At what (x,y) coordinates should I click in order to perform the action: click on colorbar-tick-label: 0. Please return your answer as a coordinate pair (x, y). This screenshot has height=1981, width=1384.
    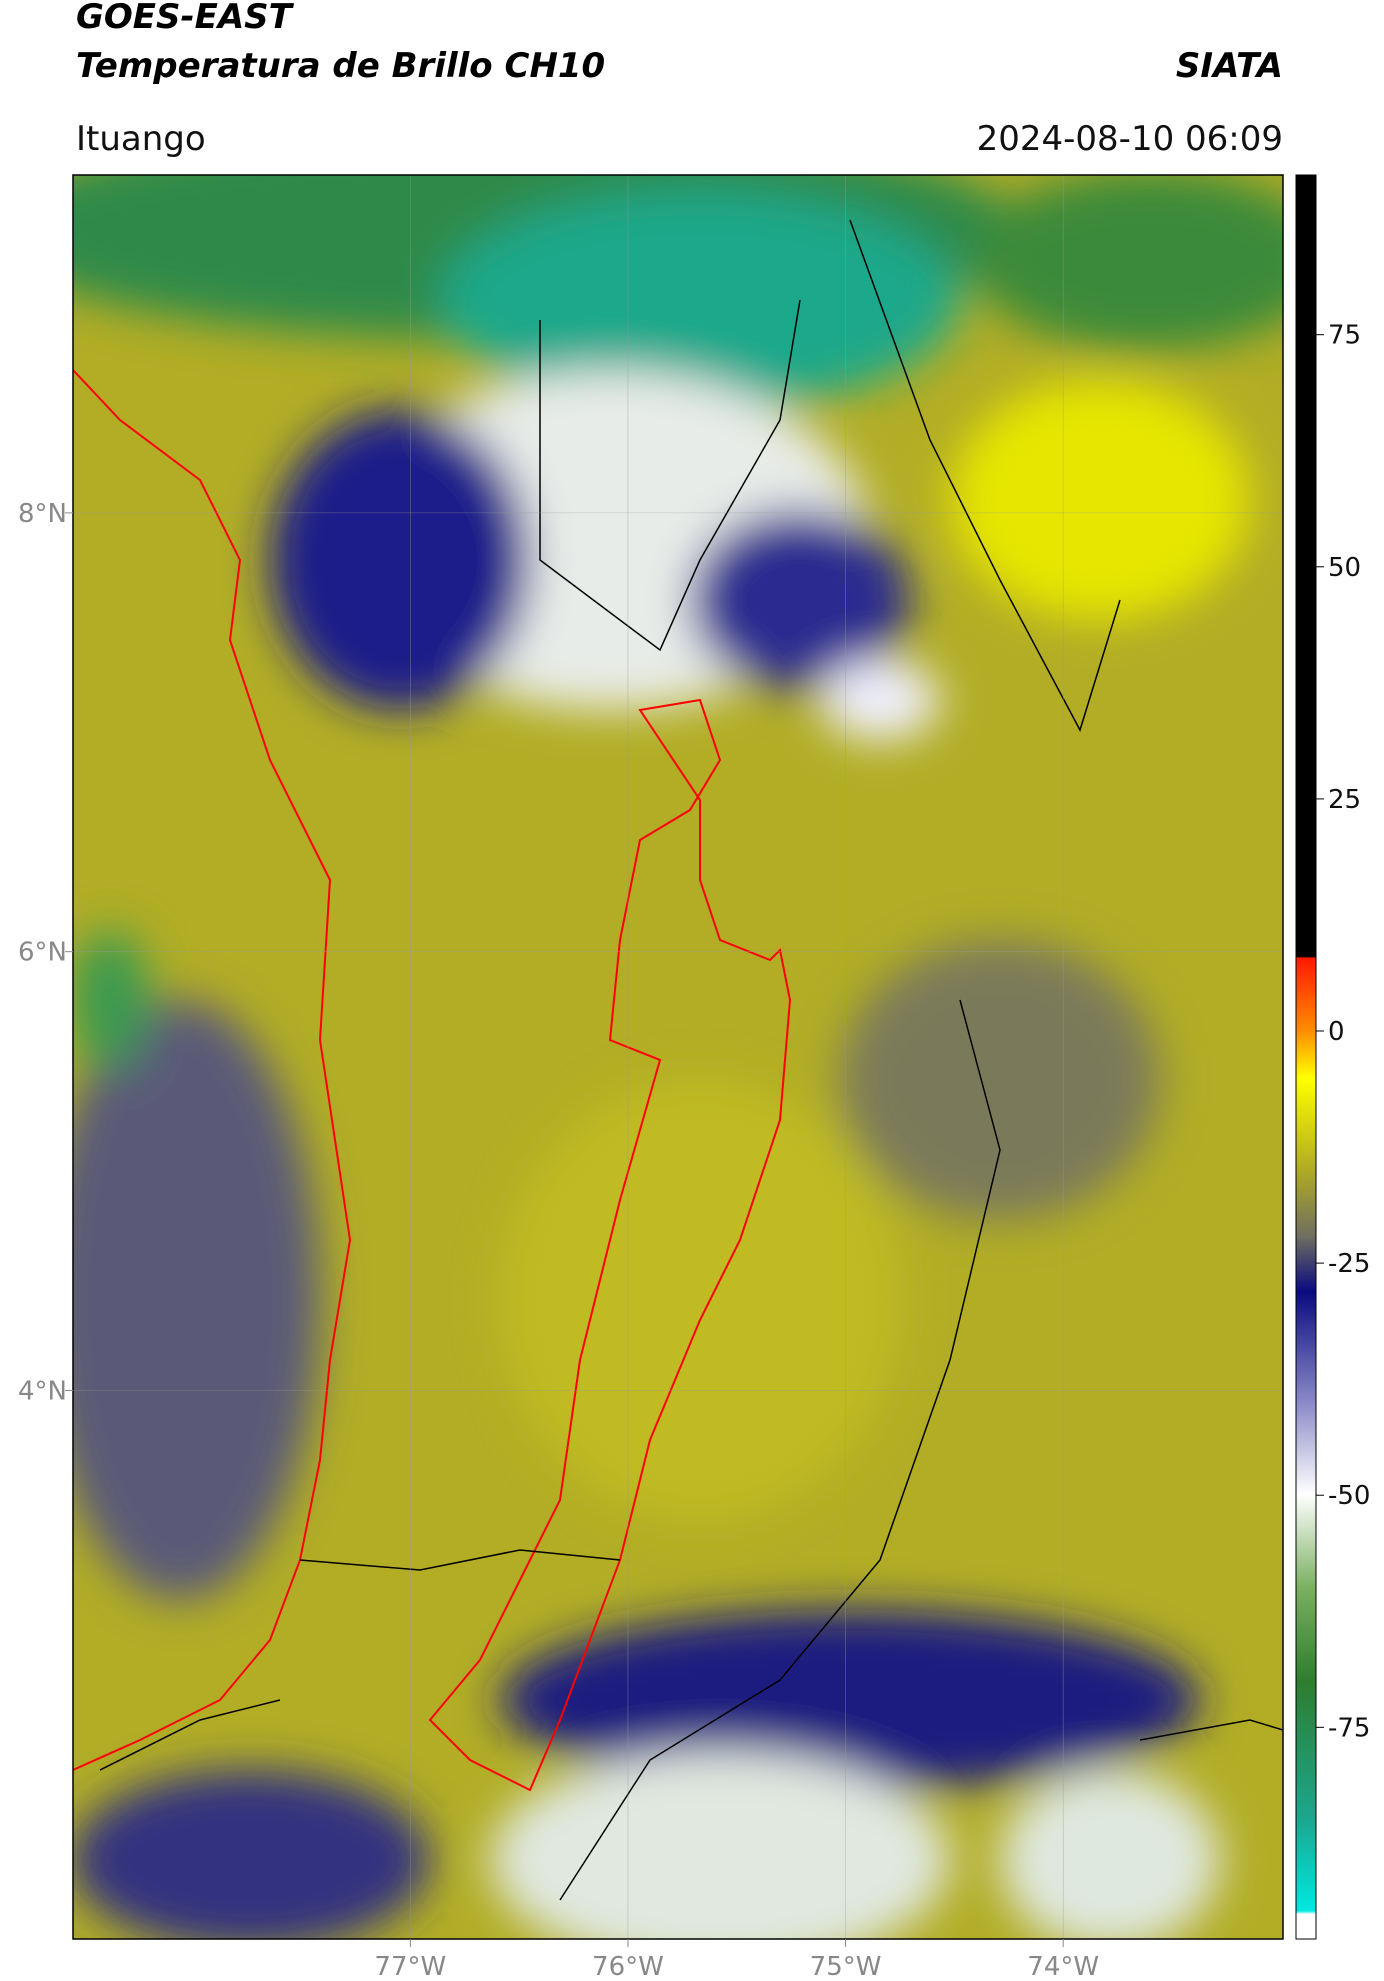
    Looking at the image, I should click on (1336, 1032).